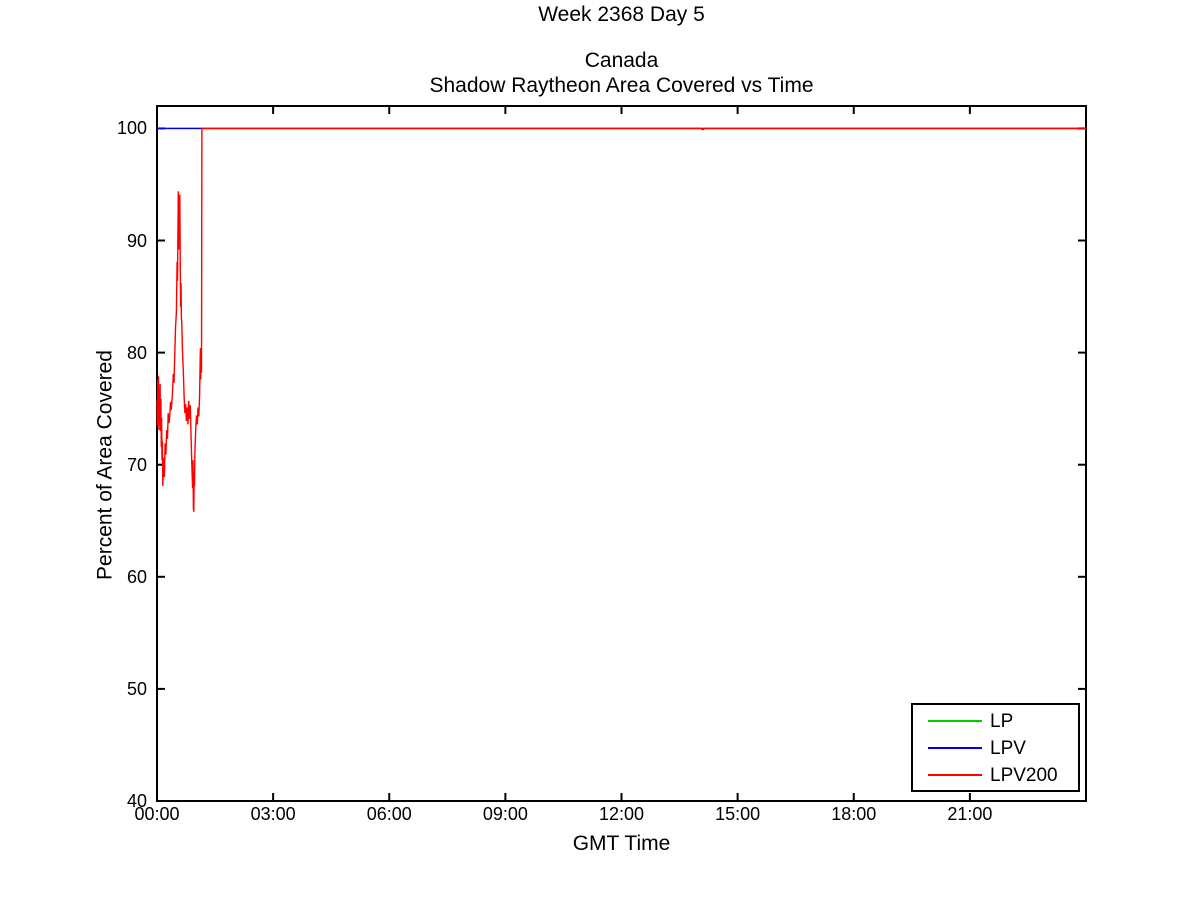 The image size is (1200, 900). Describe the element at coordinates (1024, 775) in the screenshot. I see `legend-label-lpv200: LPV200` at that location.